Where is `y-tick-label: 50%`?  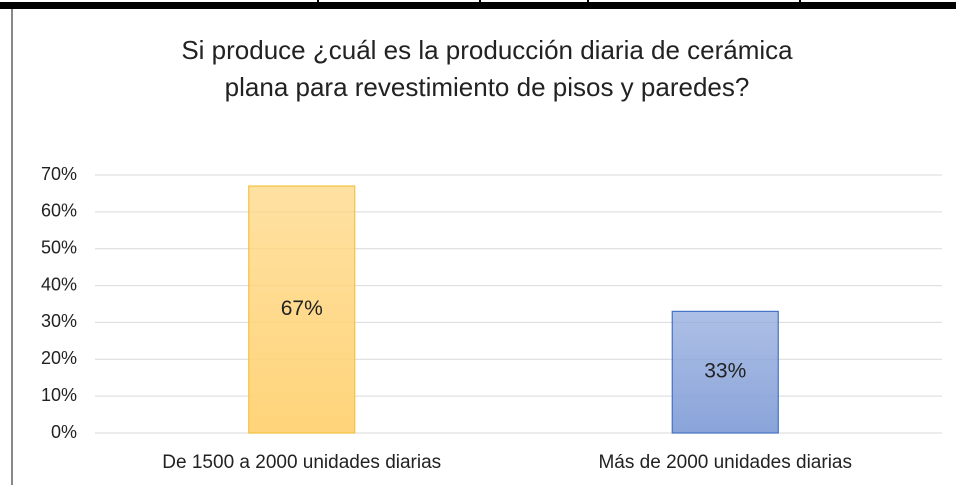 y-tick-label: 50% is located at coordinates (59, 247).